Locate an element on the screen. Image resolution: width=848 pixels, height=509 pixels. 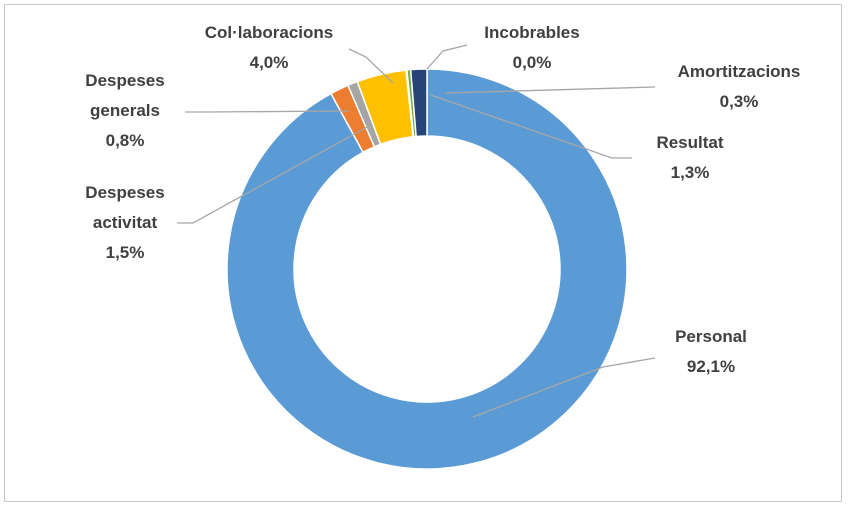
category-label: Resultat is located at coordinates (689, 142).